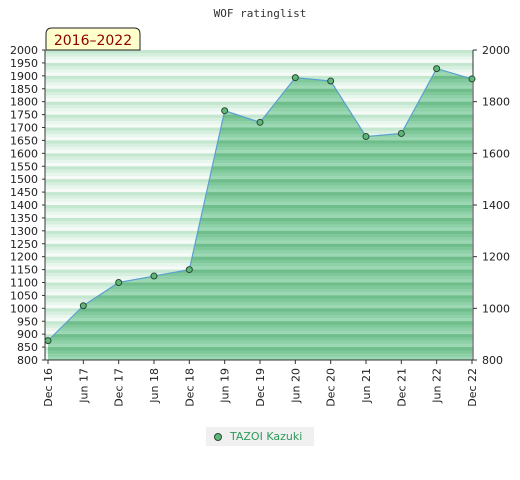  Describe the element at coordinates (260, 436) in the screenshot. I see `legend: TAZOI Kazuki` at that location.